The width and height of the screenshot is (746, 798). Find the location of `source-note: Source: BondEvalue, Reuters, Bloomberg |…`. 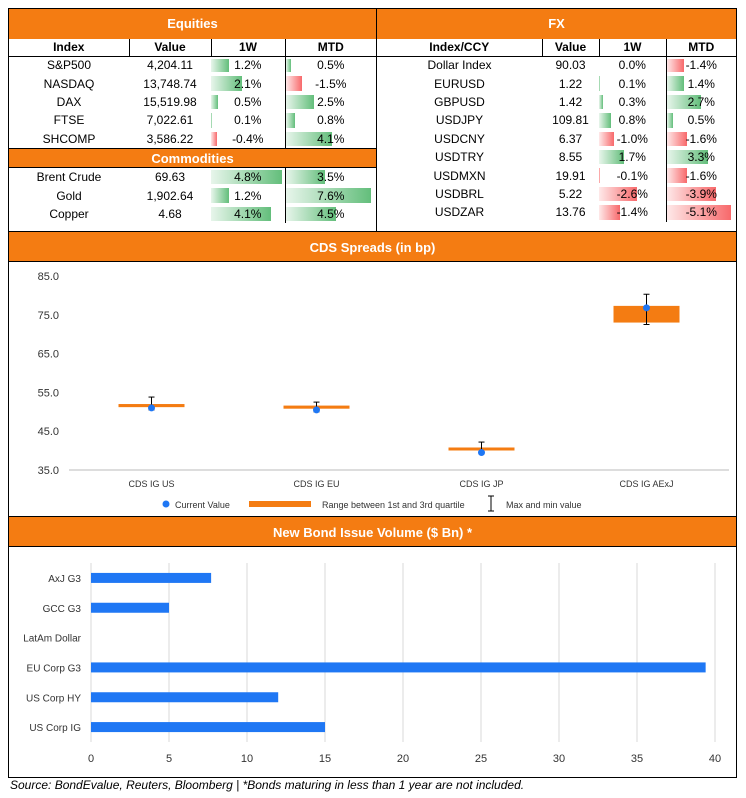

source-note: Source: BondEvalue, Reuters, Bloomberg |… is located at coordinates (267, 785).